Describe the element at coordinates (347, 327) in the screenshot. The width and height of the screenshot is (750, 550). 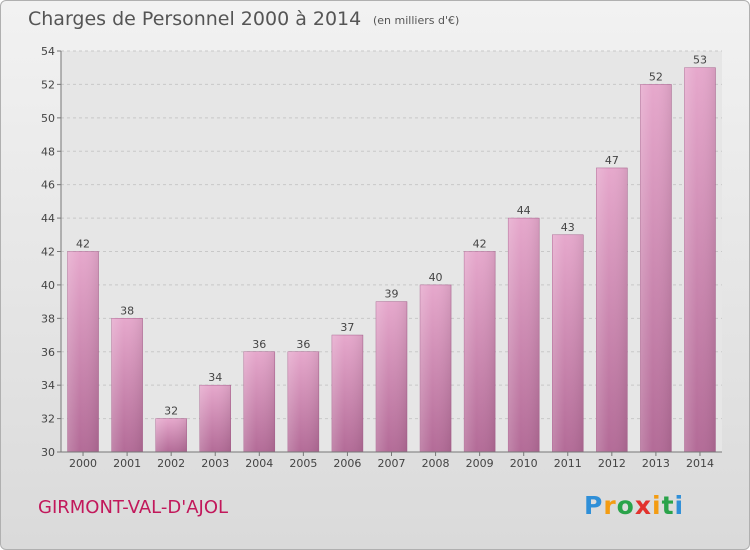
I see `data-label: 37` at that location.